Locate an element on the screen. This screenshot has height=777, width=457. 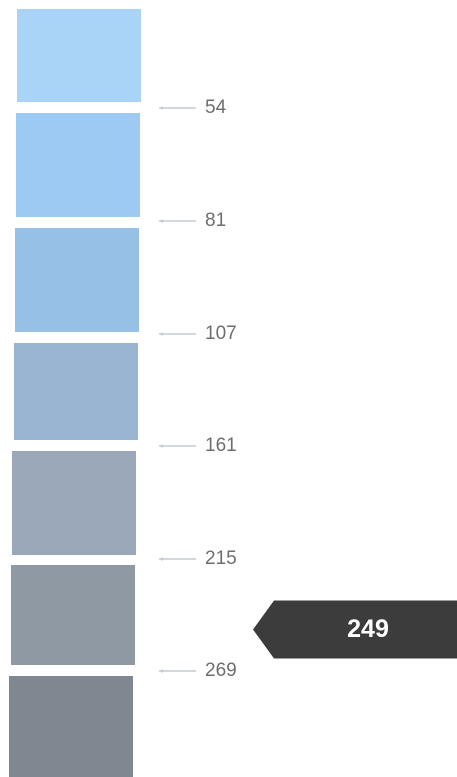
scale-ticks: 54 81 107 161 215 269 is located at coordinates (198, 389).